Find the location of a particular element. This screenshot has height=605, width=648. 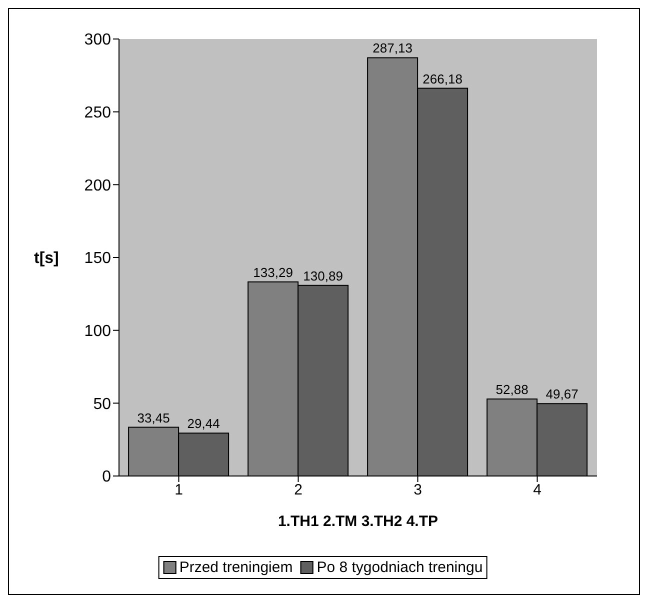

data-label: 287,13 is located at coordinates (392, 48).